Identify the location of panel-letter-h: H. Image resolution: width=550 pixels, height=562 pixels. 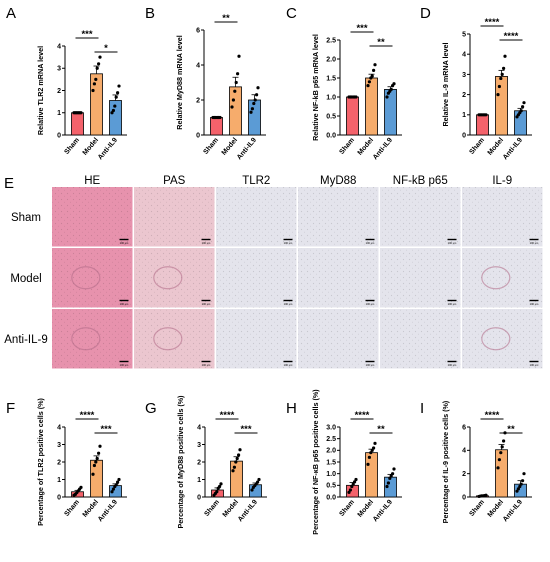
(291, 408).